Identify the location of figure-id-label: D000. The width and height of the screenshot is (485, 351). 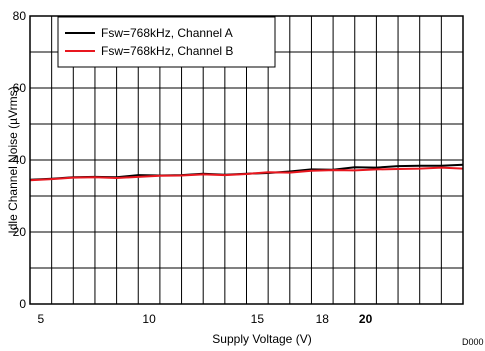
(473, 342).